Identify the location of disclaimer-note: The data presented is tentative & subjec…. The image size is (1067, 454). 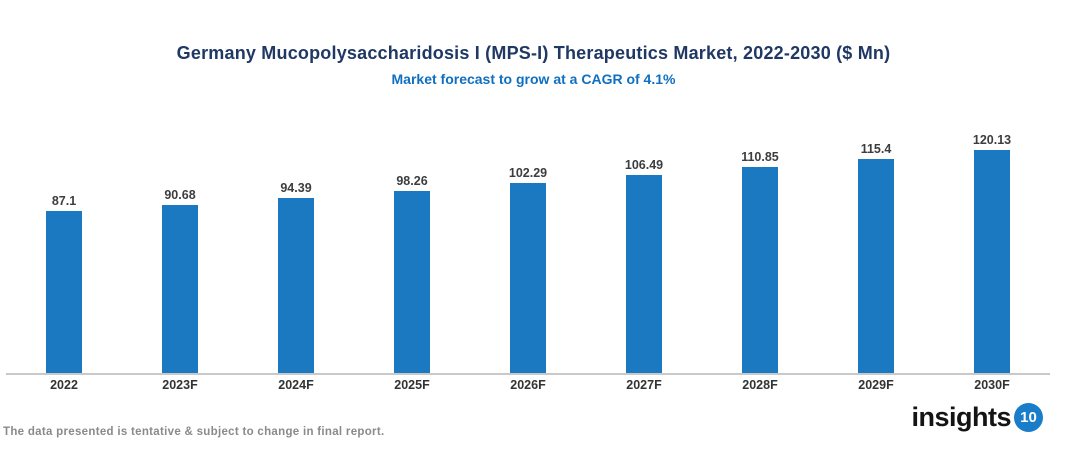
(194, 432).